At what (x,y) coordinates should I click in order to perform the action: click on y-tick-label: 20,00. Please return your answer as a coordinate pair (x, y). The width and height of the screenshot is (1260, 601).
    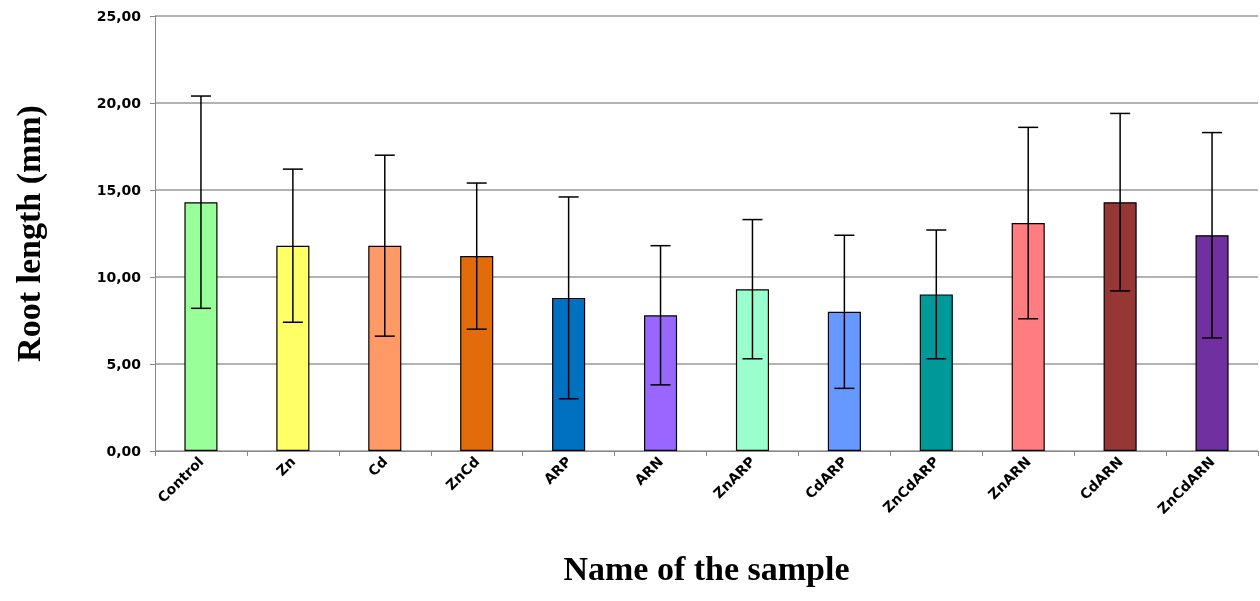
    Looking at the image, I should click on (119, 103).